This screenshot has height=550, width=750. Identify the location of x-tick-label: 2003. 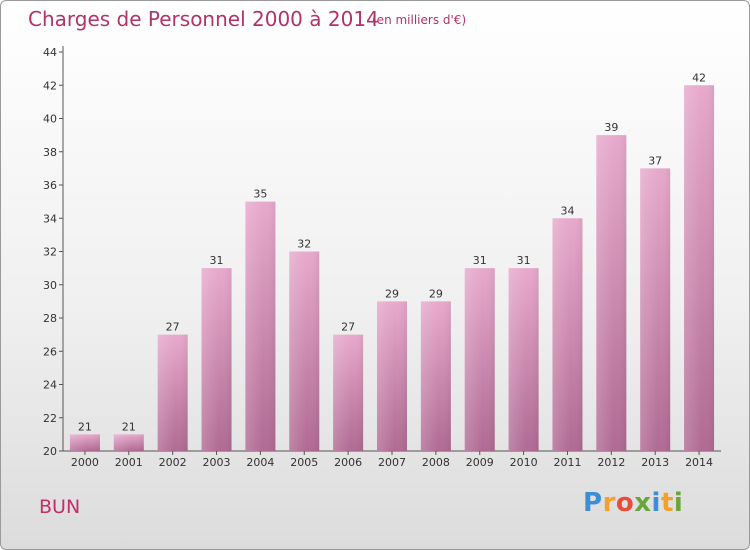
(217, 462).